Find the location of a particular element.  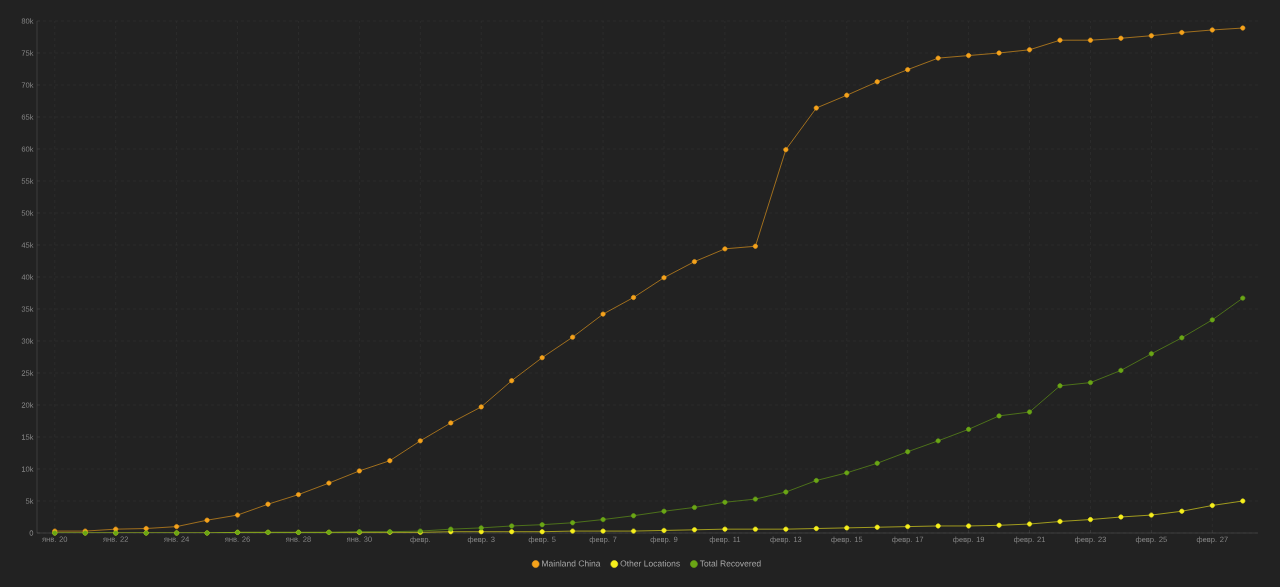

legend-label: Total Recovered is located at coordinates (730, 563).